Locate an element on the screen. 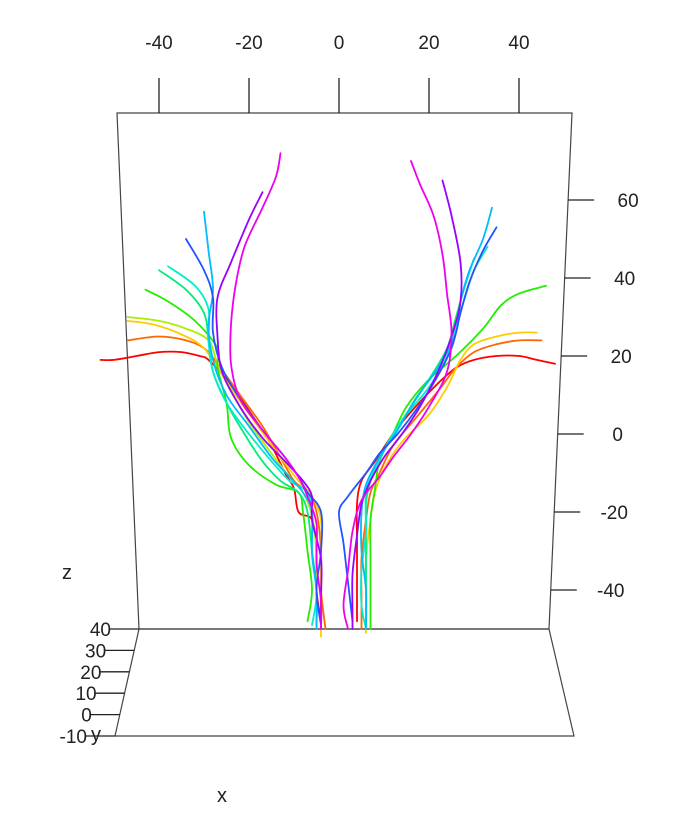 This screenshot has height=833, width=683. y-tick-label-1: 0 is located at coordinates (86, 716).